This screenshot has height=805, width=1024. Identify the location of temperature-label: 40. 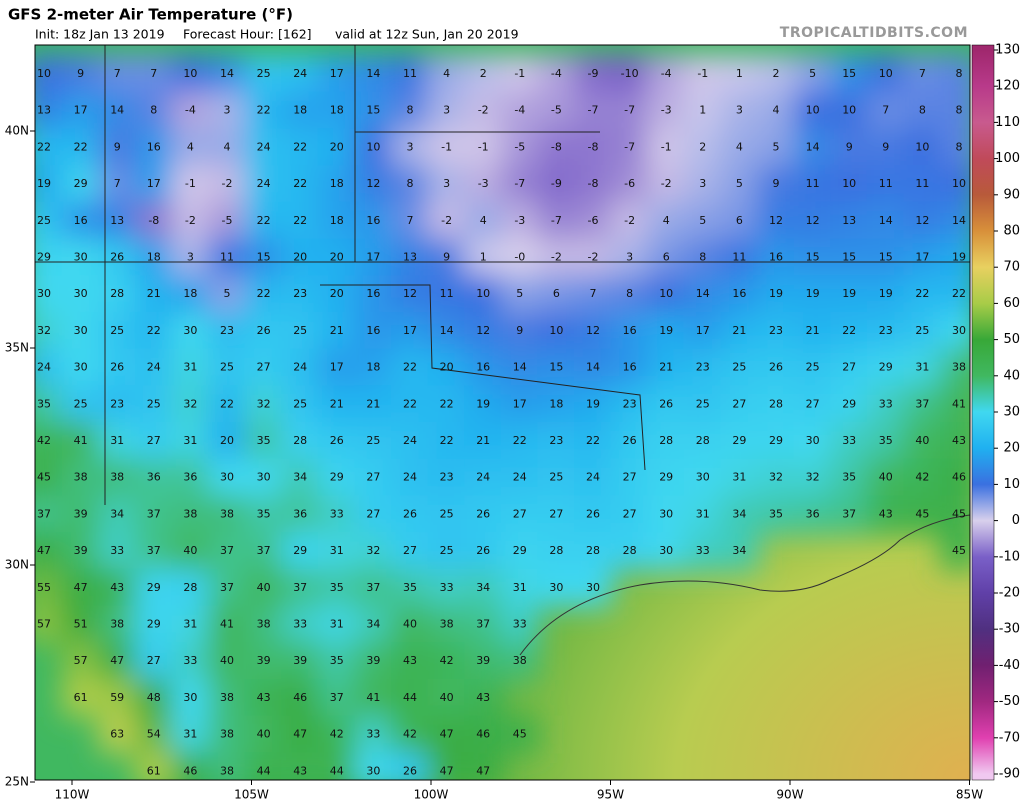
(190, 550).